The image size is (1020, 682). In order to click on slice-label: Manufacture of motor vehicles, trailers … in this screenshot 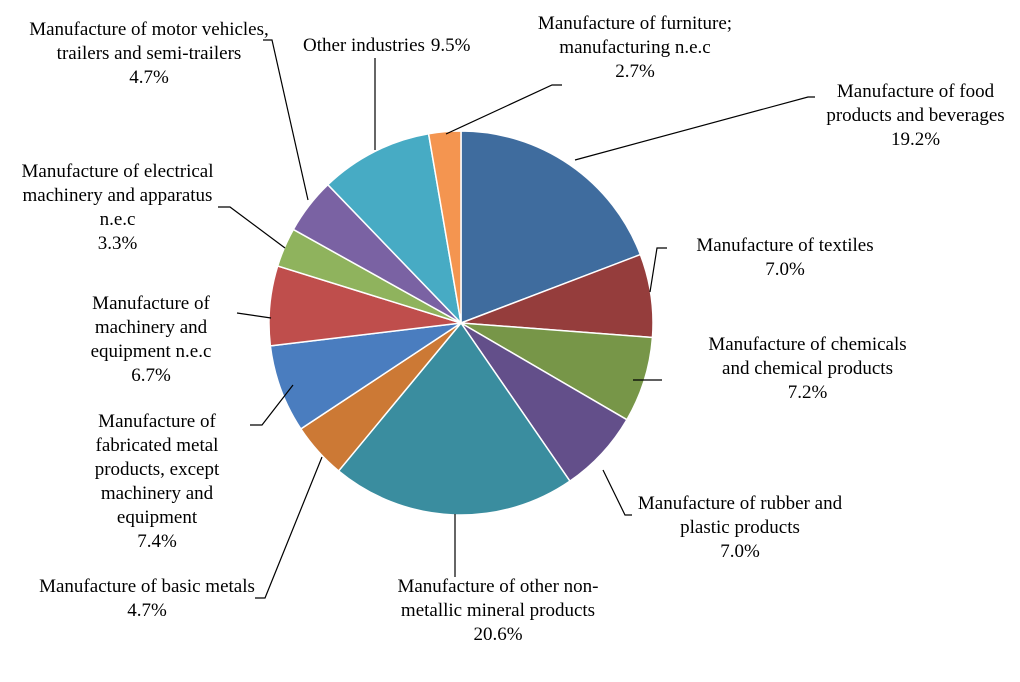, I will do `click(149, 54)`.